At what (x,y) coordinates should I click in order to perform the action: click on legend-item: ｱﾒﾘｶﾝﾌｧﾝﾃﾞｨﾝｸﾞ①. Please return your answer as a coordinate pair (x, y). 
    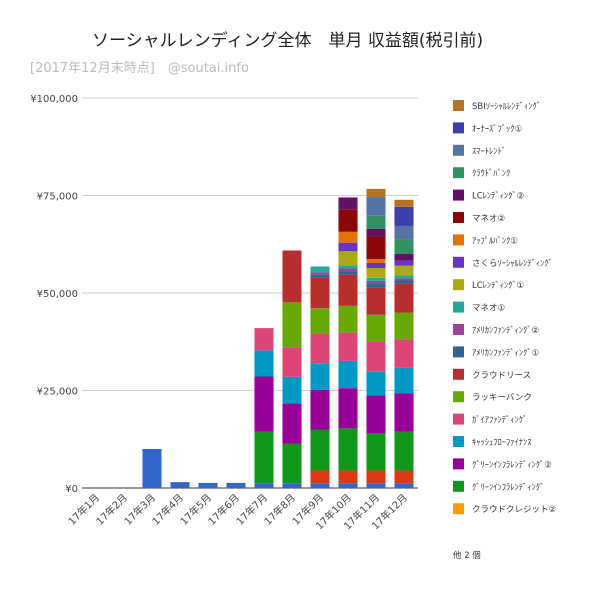
    Looking at the image, I should click on (496, 352).